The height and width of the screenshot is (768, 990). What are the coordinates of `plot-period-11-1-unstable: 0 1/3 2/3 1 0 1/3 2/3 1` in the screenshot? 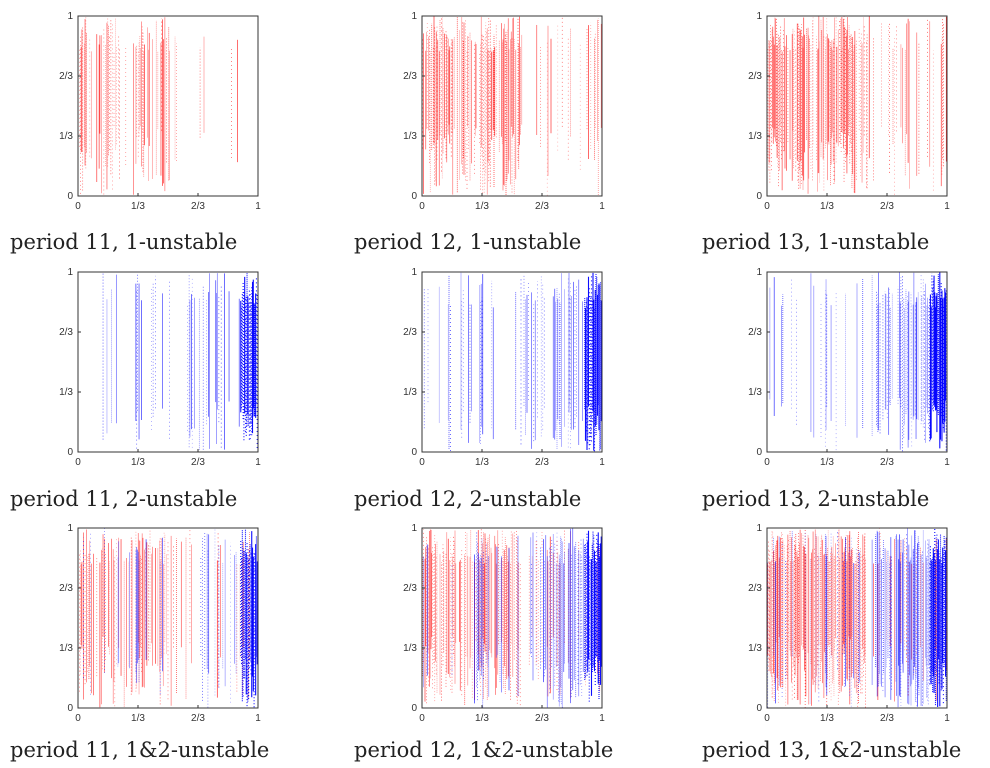 It's located at (160, 111).